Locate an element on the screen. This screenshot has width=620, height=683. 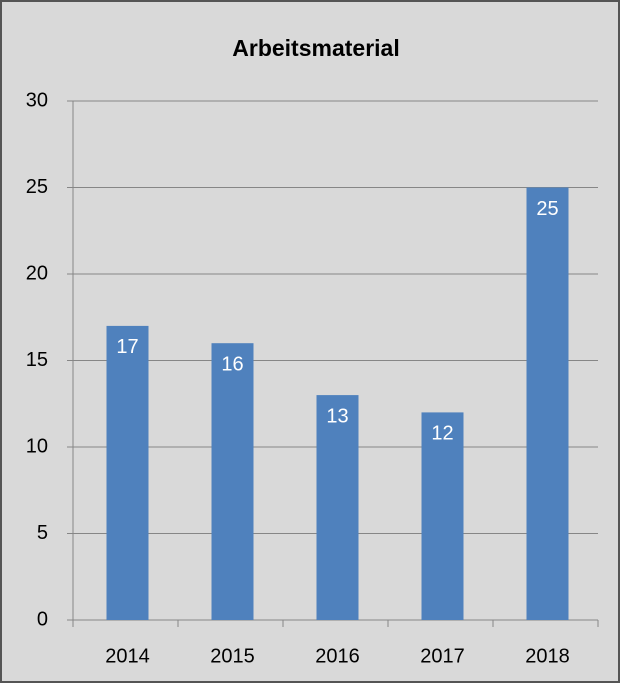
y-tick-label: 30 is located at coordinates (37, 100).